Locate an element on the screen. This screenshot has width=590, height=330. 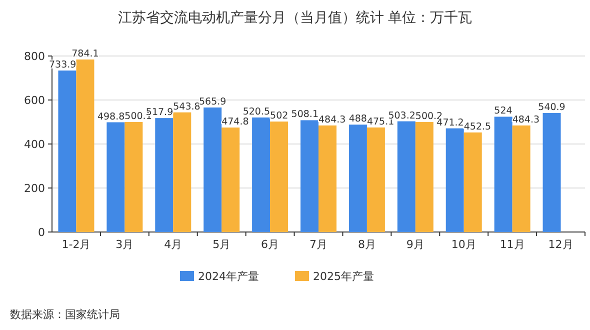
data-label: 784.1 is located at coordinates (85, 54).